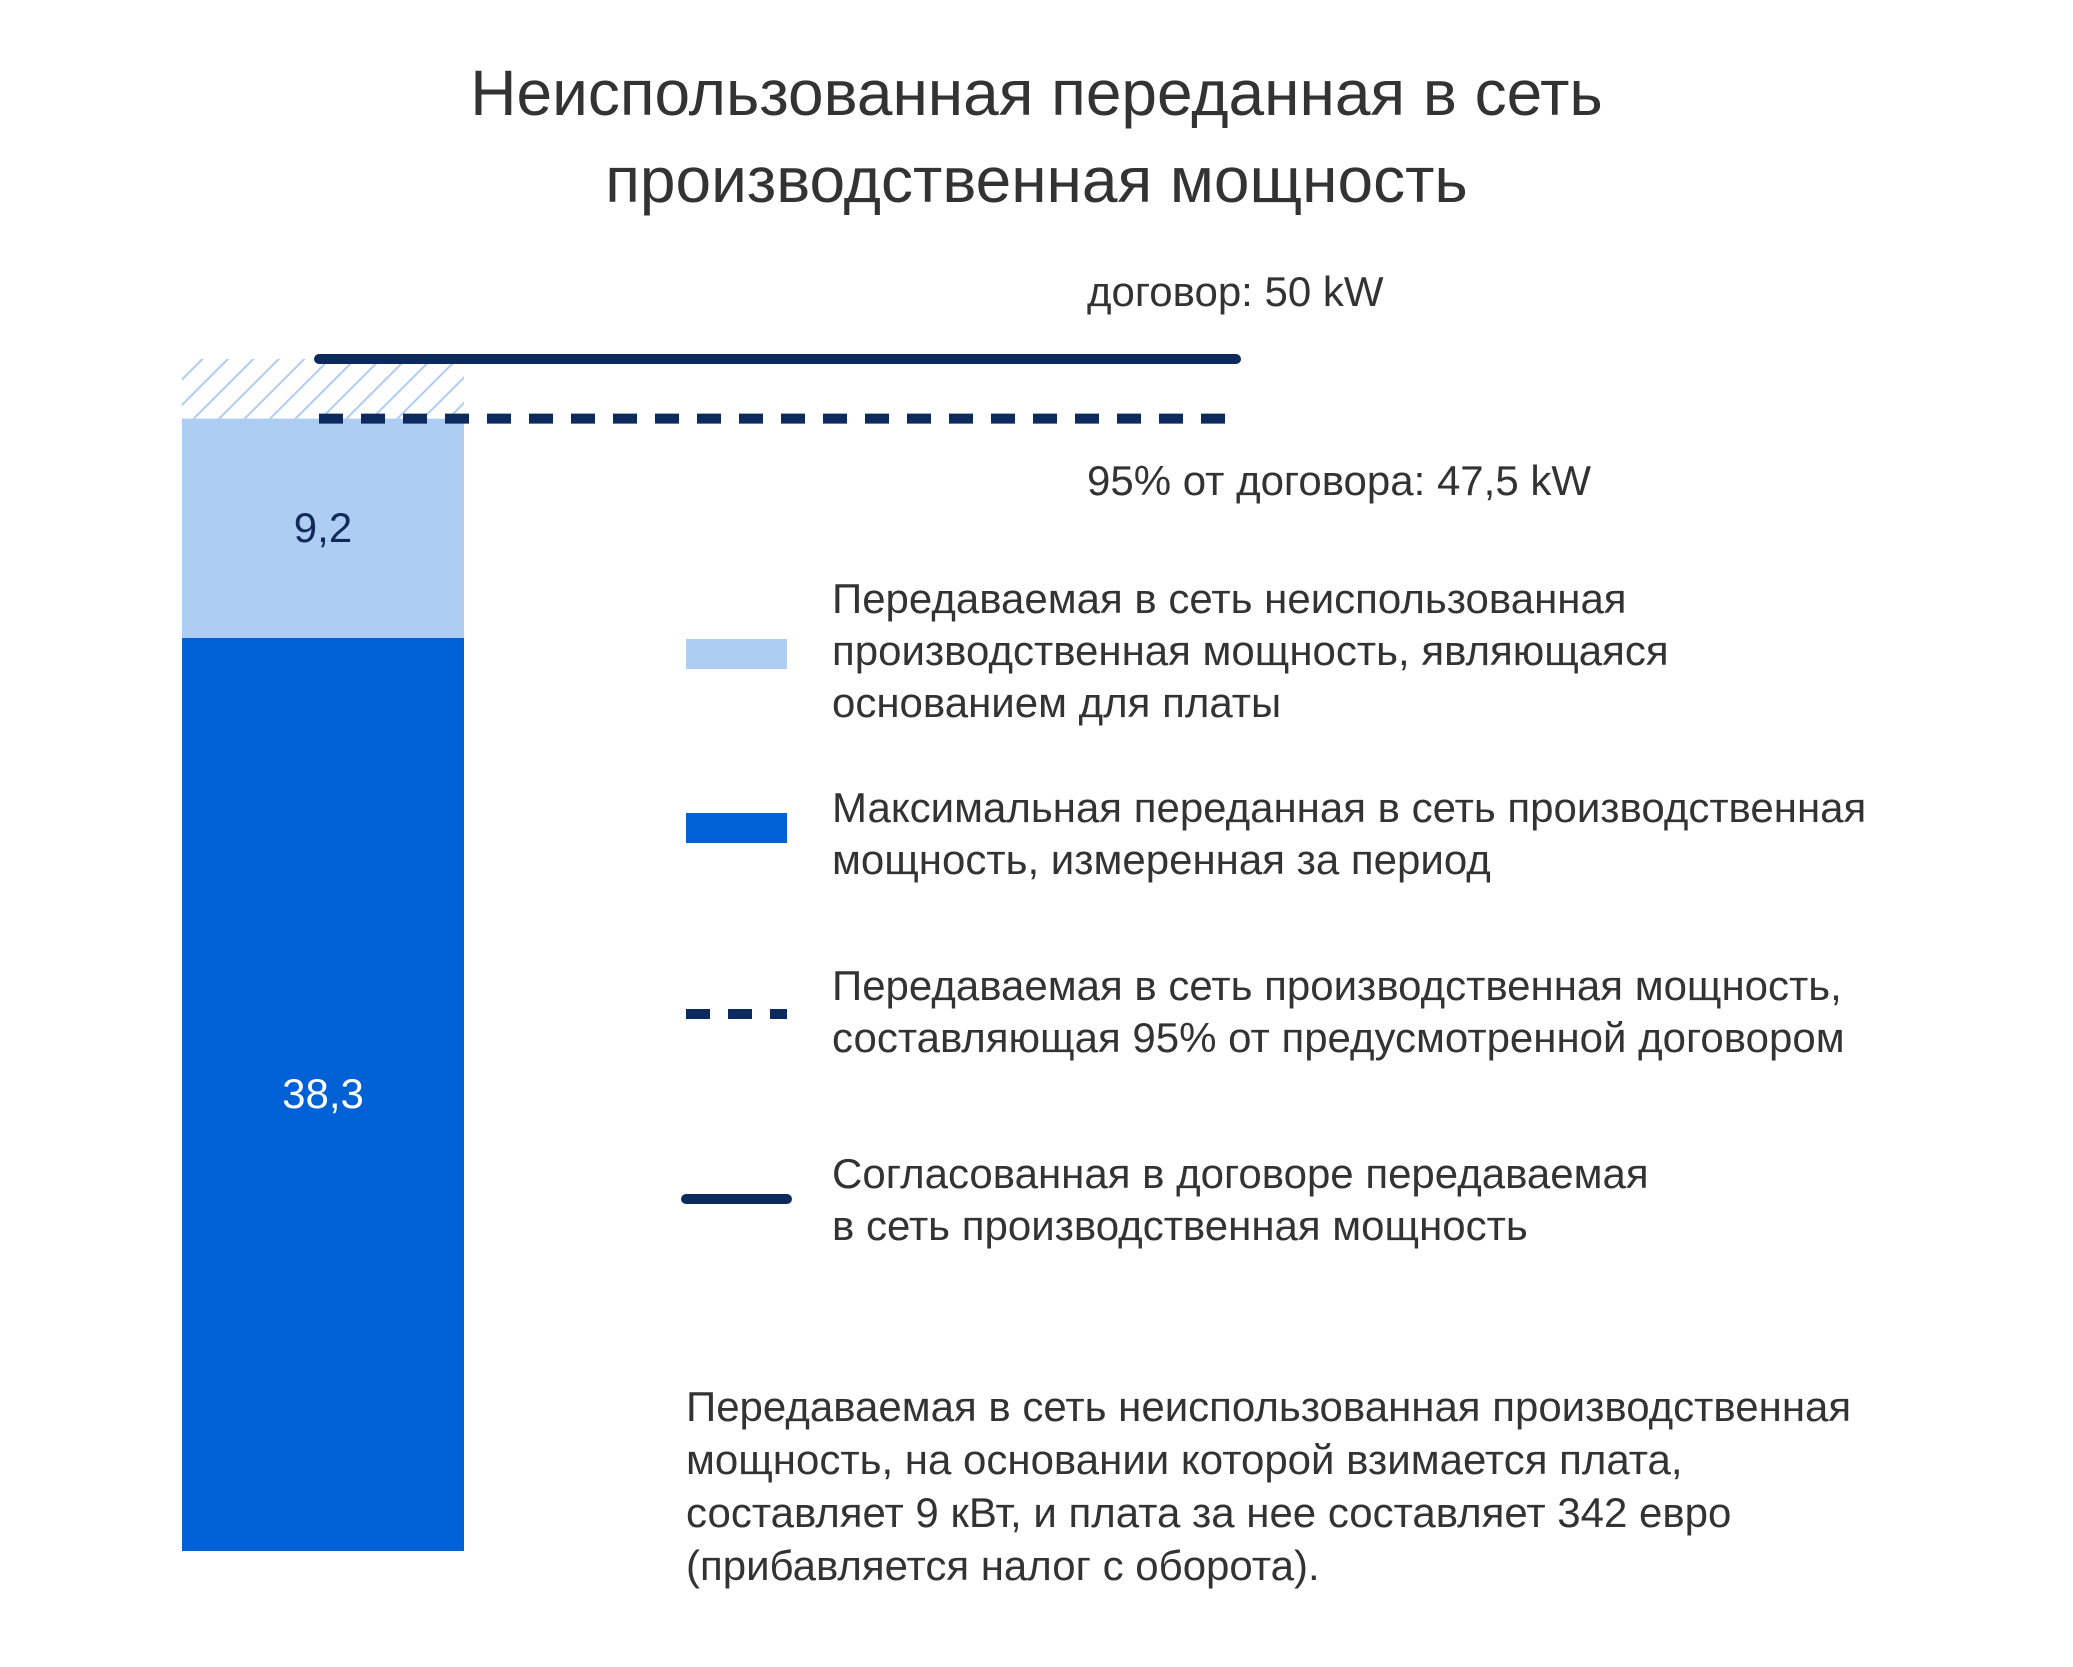 The width and height of the screenshot is (2073, 1667). What do you see at coordinates (1339, 480) in the screenshot?
I see `reference-label: 95% от договора: 47,5 kW` at bounding box center [1339, 480].